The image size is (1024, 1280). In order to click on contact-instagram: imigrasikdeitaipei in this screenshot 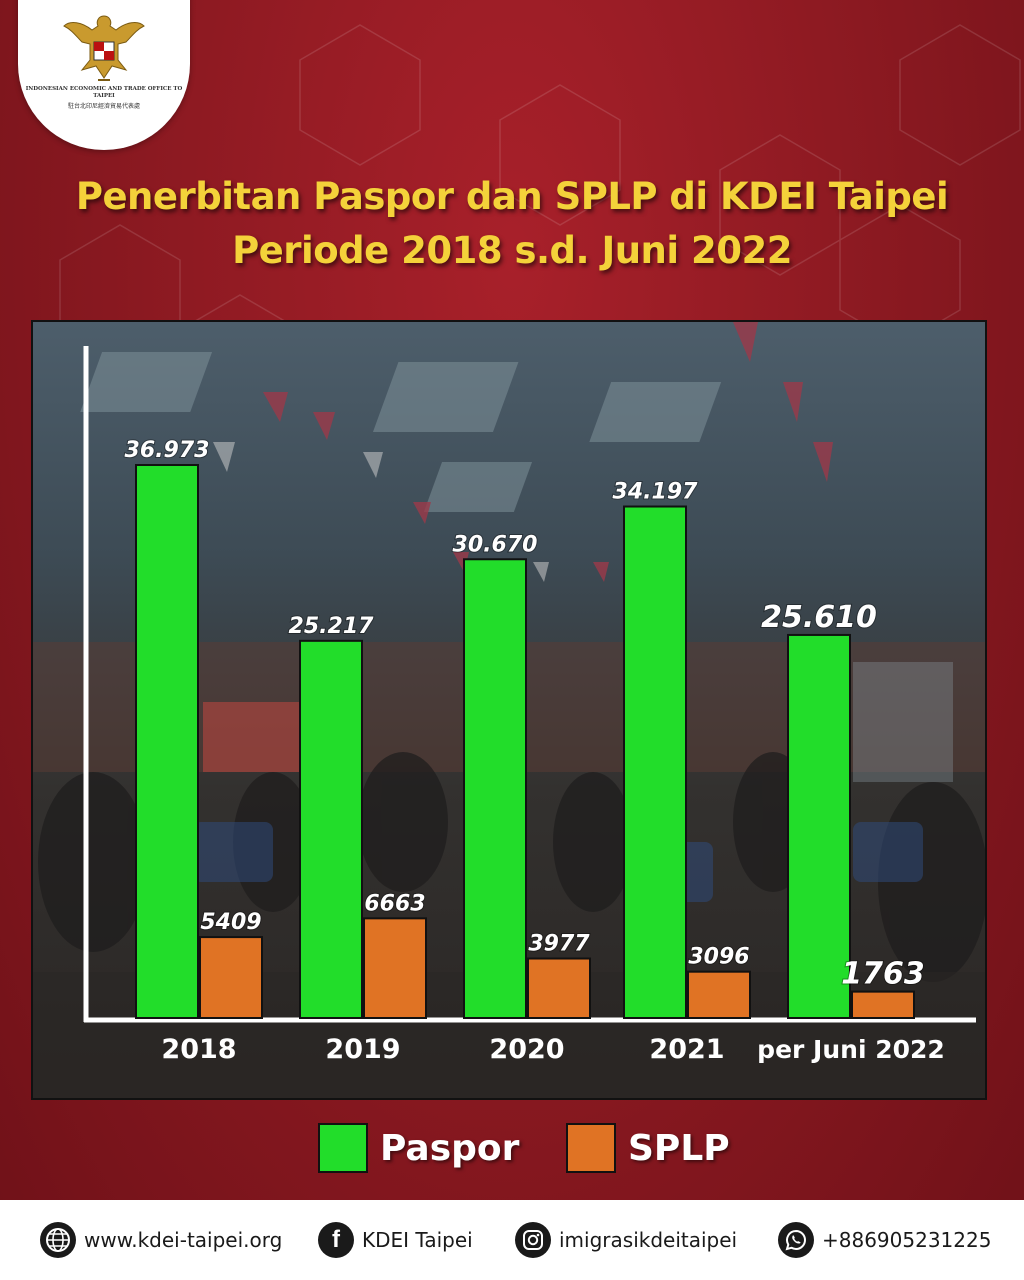, I will do `click(626, 1240)`.